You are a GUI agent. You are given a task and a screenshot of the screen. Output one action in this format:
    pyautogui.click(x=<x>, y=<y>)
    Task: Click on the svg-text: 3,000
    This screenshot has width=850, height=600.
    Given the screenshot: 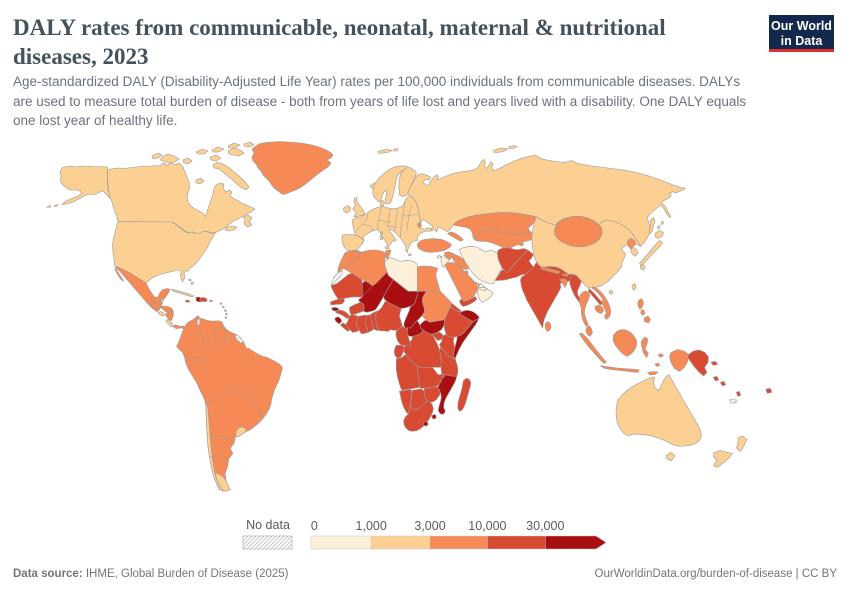 What is the action you would take?
    pyautogui.click(x=429, y=526)
    